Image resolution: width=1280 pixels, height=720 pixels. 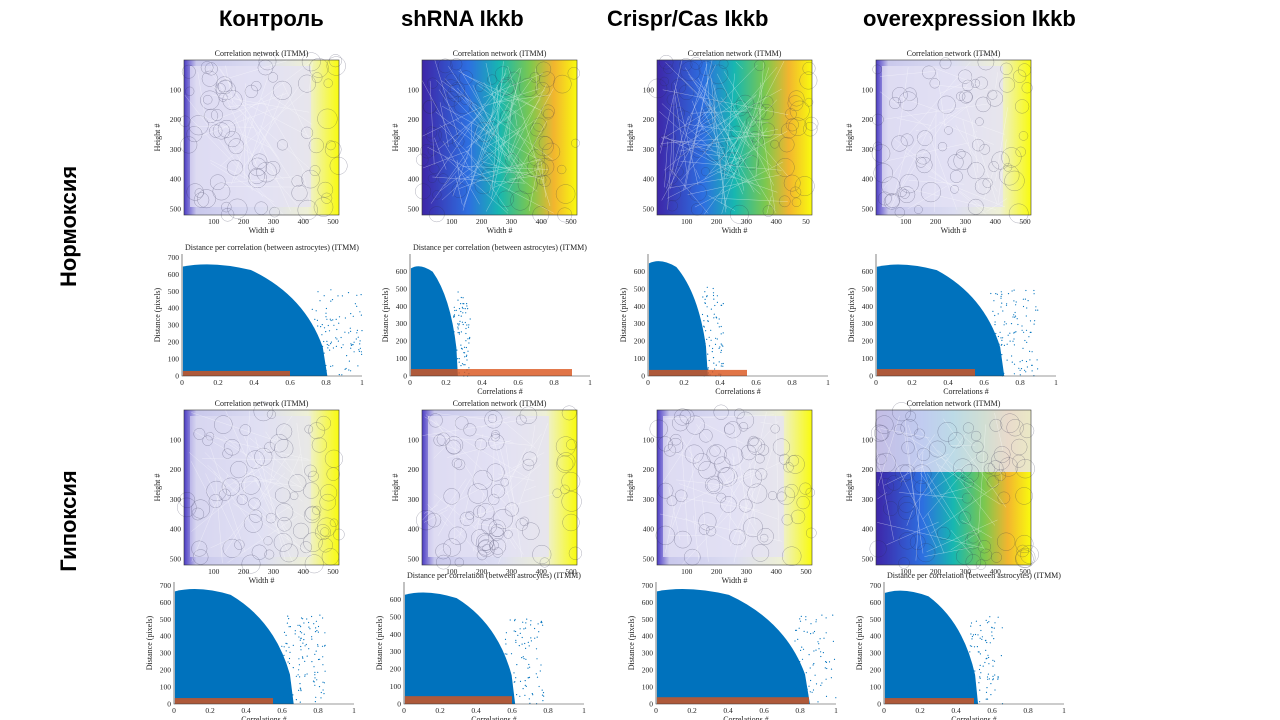 I want to click on orange-series-band, so click(x=458, y=700).